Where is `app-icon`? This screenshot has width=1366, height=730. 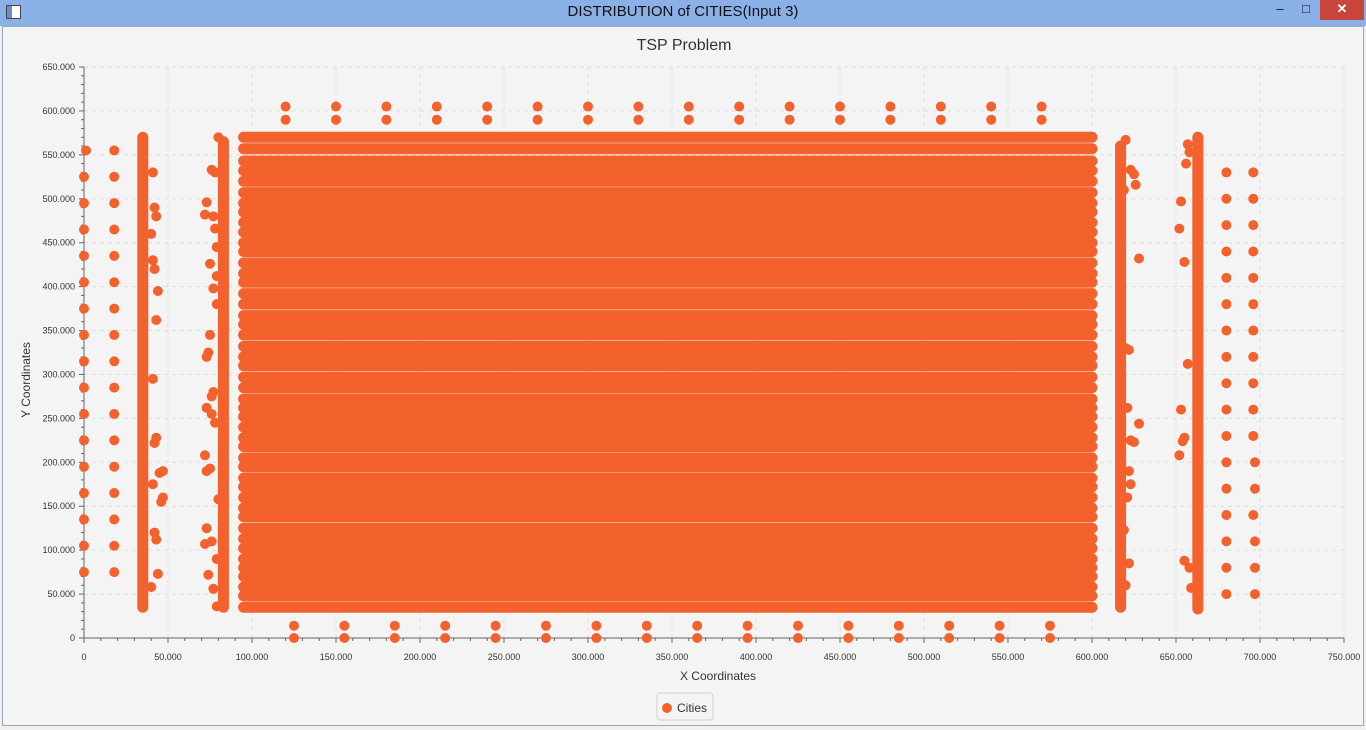 app-icon is located at coordinates (13, 12).